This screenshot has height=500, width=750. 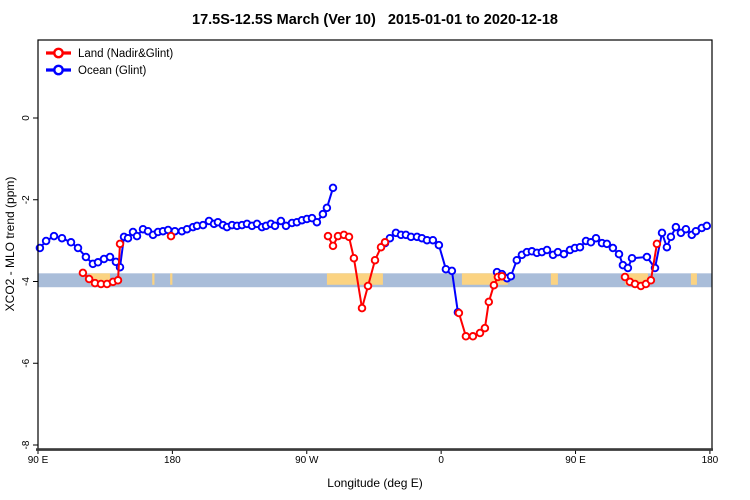 What do you see at coordinates (109, 62) in the screenshot?
I see `legend: Land (Nadir&Glint) Ocean (Glint)` at bounding box center [109, 62].